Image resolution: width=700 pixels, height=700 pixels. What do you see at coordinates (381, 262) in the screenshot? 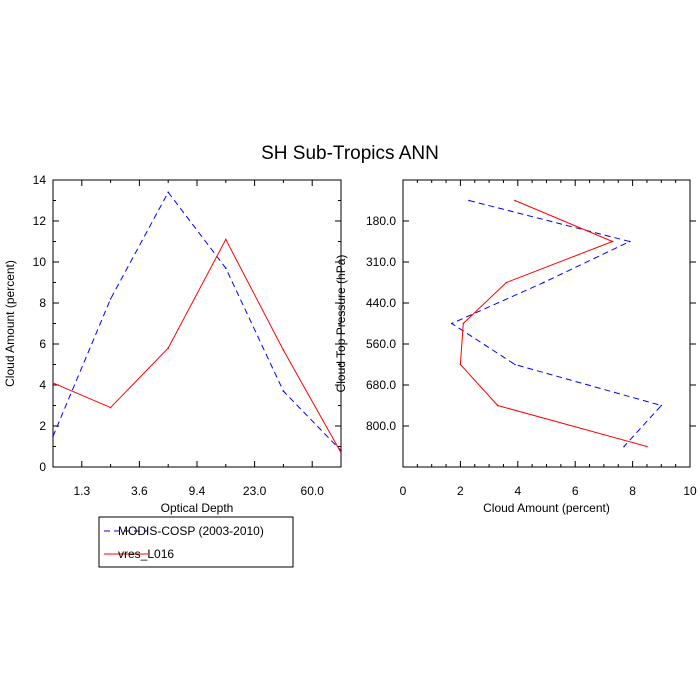
I see `y-tick-label: 310.0` at bounding box center [381, 262].